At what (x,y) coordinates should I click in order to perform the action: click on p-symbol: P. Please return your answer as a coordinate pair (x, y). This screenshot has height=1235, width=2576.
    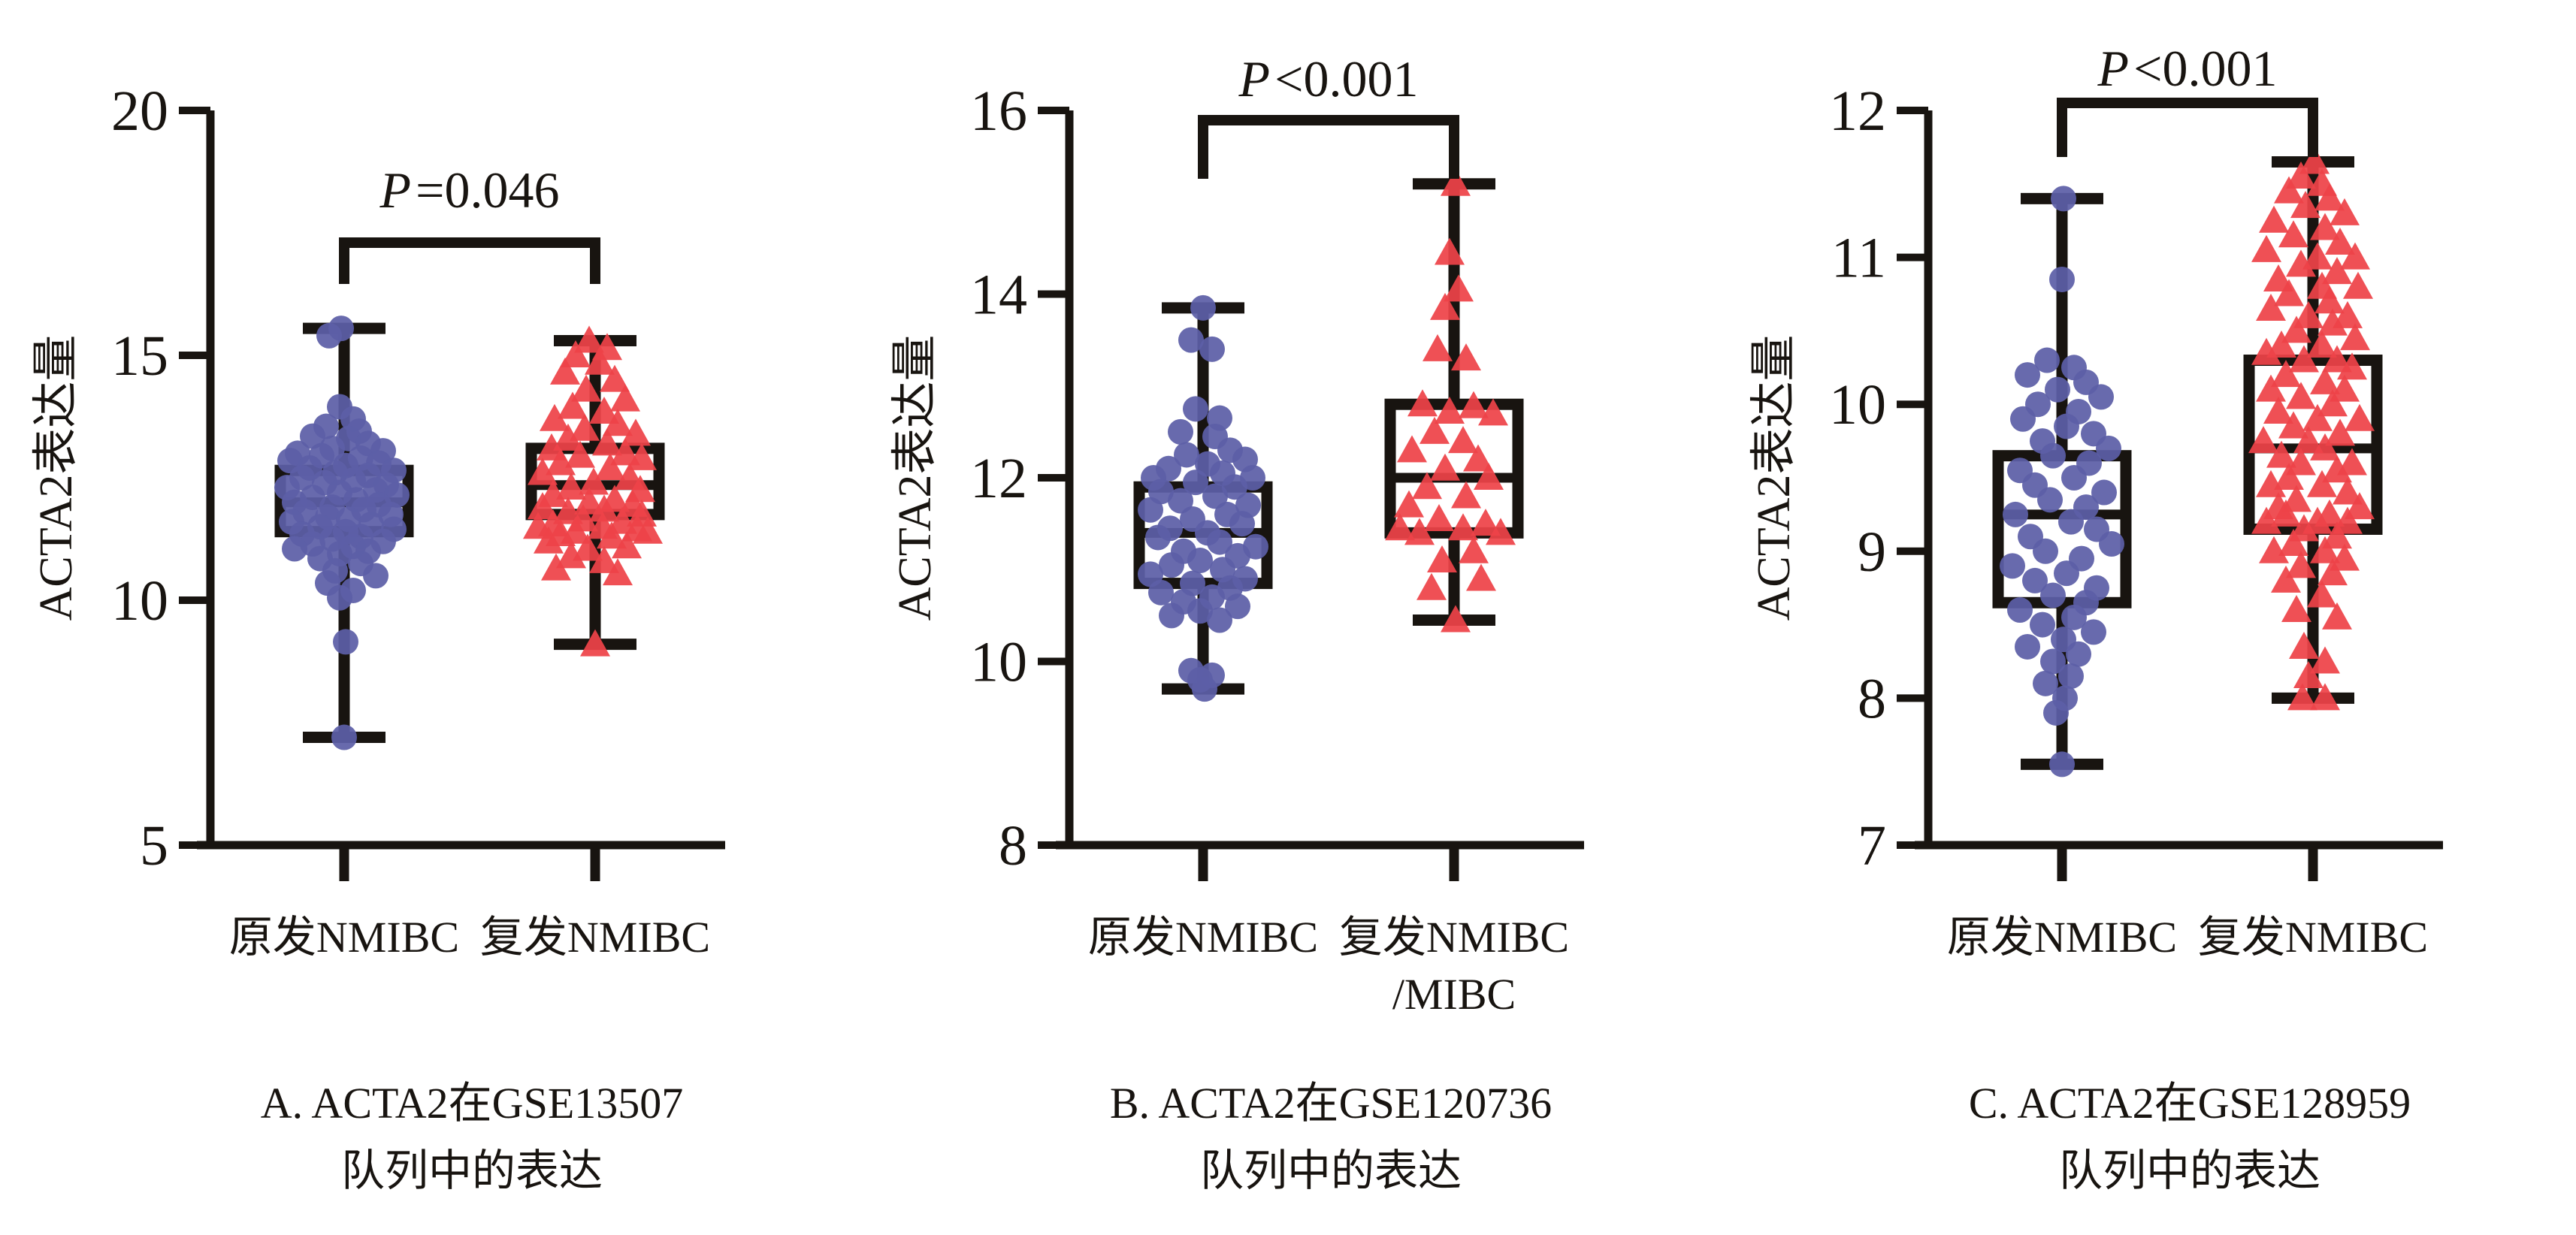
    Looking at the image, I should click on (2113, 68).